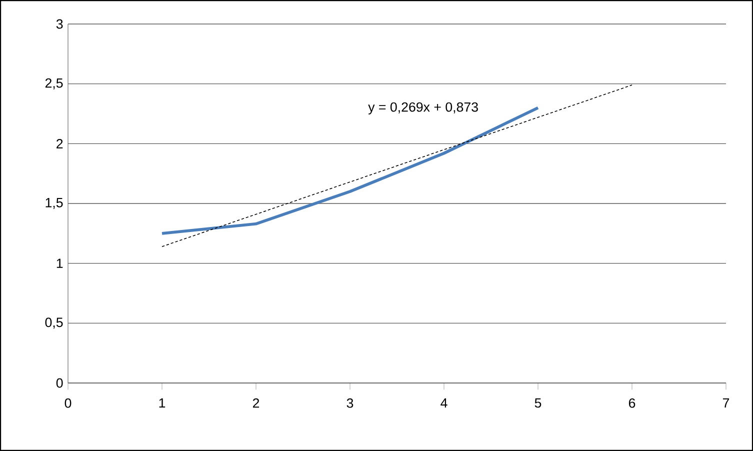  I want to click on x-tick-label: 5, so click(538, 403).